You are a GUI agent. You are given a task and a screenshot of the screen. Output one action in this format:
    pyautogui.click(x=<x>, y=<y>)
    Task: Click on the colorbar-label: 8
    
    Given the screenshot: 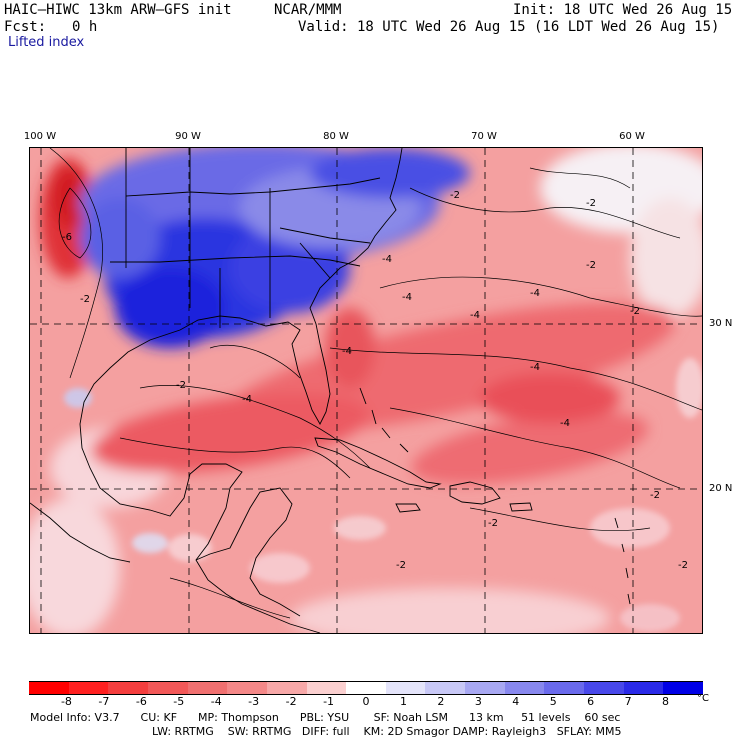 What is the action you would take?
    pyautogui.click(x=666, y=701)
    